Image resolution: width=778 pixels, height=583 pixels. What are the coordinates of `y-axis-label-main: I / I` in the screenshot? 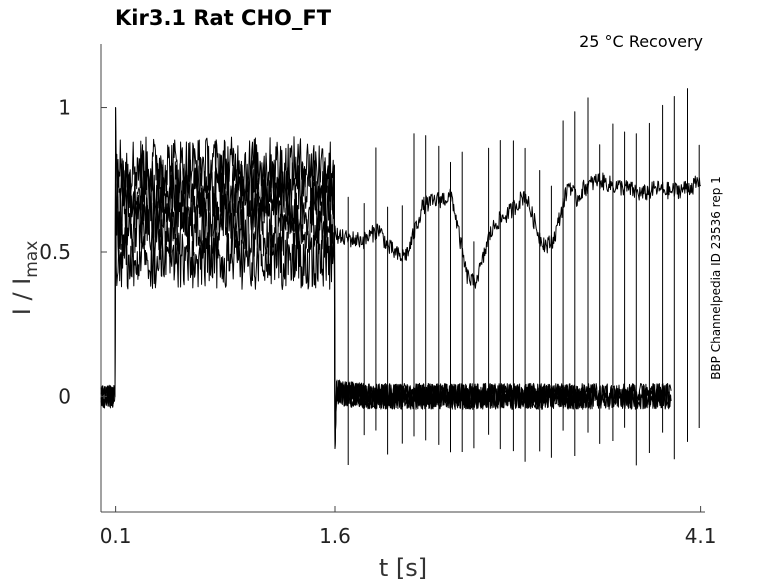 It's located at (22, 297).